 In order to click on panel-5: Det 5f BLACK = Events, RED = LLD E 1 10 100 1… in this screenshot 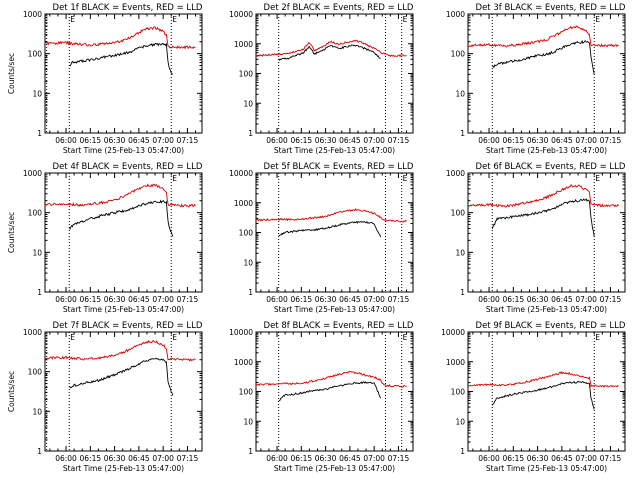, I will do `click(321, 238)`.